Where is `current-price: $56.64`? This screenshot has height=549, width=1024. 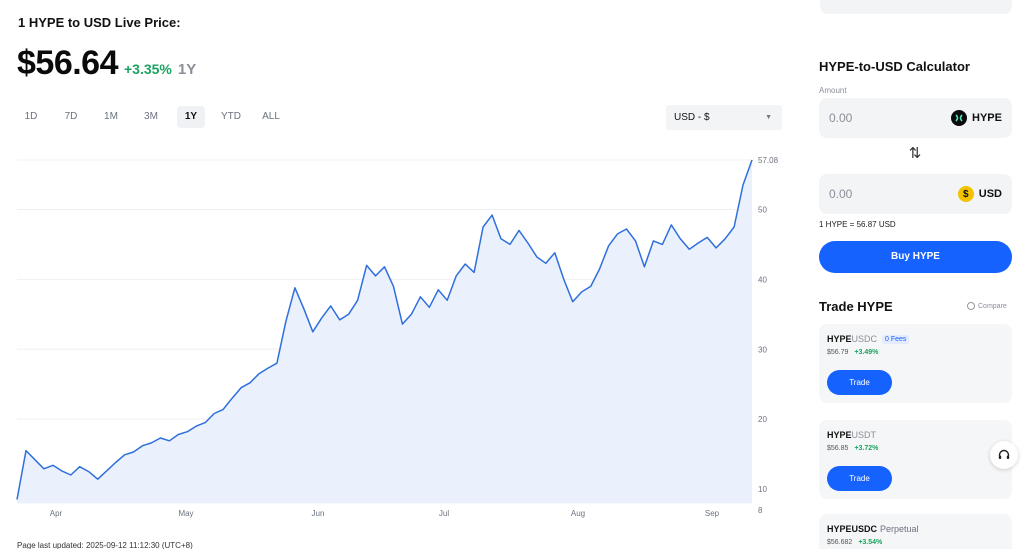 current-price: $56.64 is located at coordinates (68, 63).